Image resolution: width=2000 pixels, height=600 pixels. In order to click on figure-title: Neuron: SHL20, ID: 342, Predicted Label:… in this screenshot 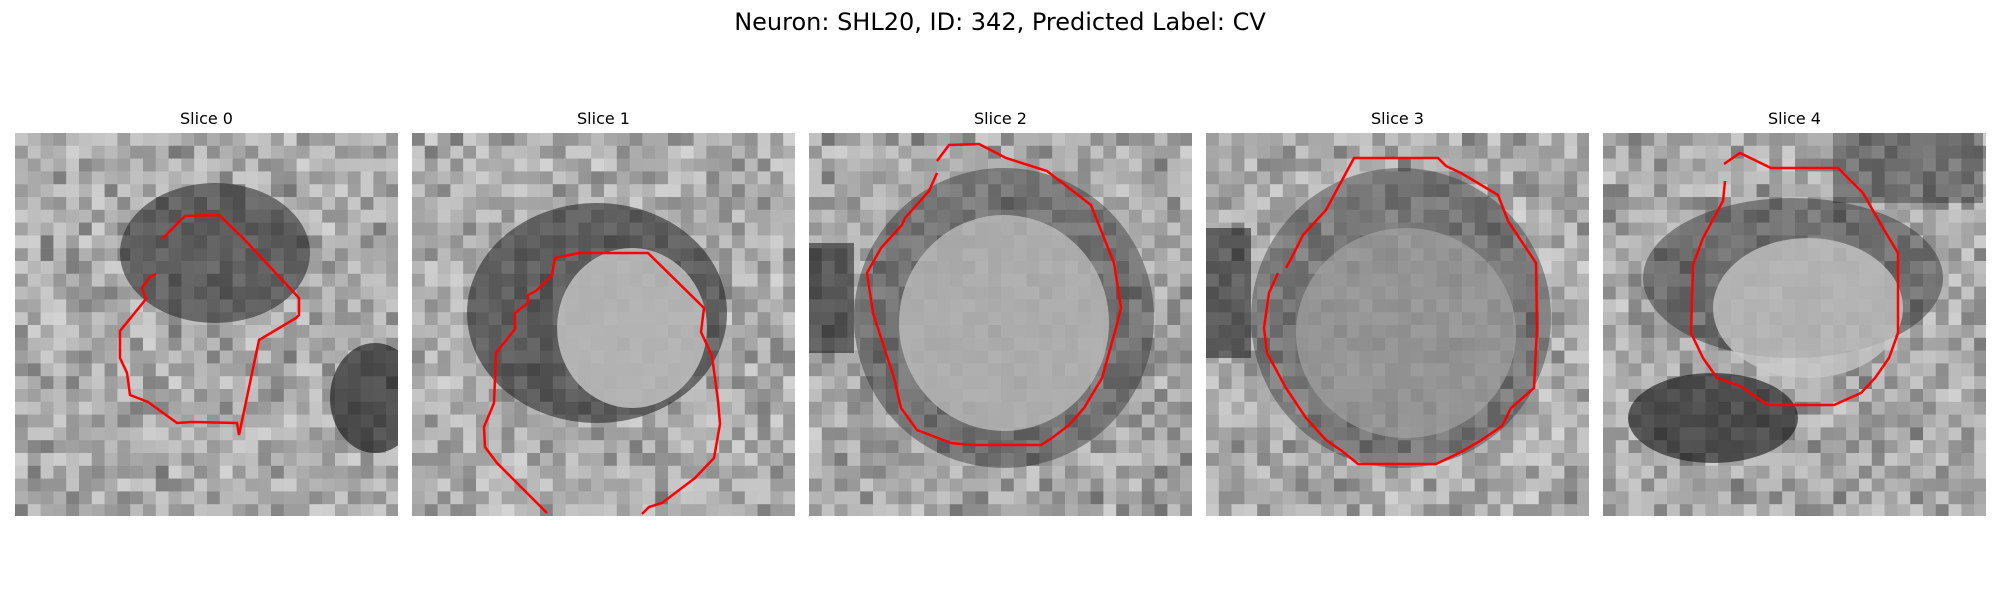, I will do `click(1000, 22)`.